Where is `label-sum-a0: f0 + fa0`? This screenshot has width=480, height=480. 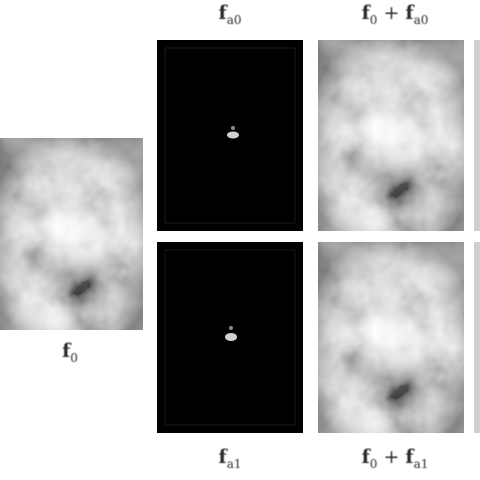
label-sum-a0: f0 + fa0 is located at coordinates (395, 14).